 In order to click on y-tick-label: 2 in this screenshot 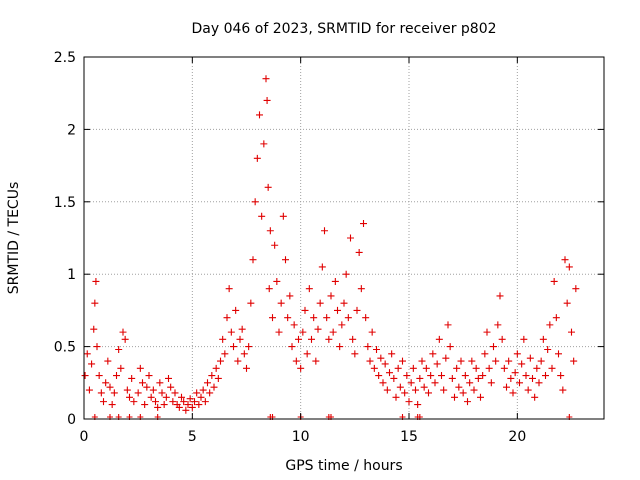, I will do `click(71, 130)`.